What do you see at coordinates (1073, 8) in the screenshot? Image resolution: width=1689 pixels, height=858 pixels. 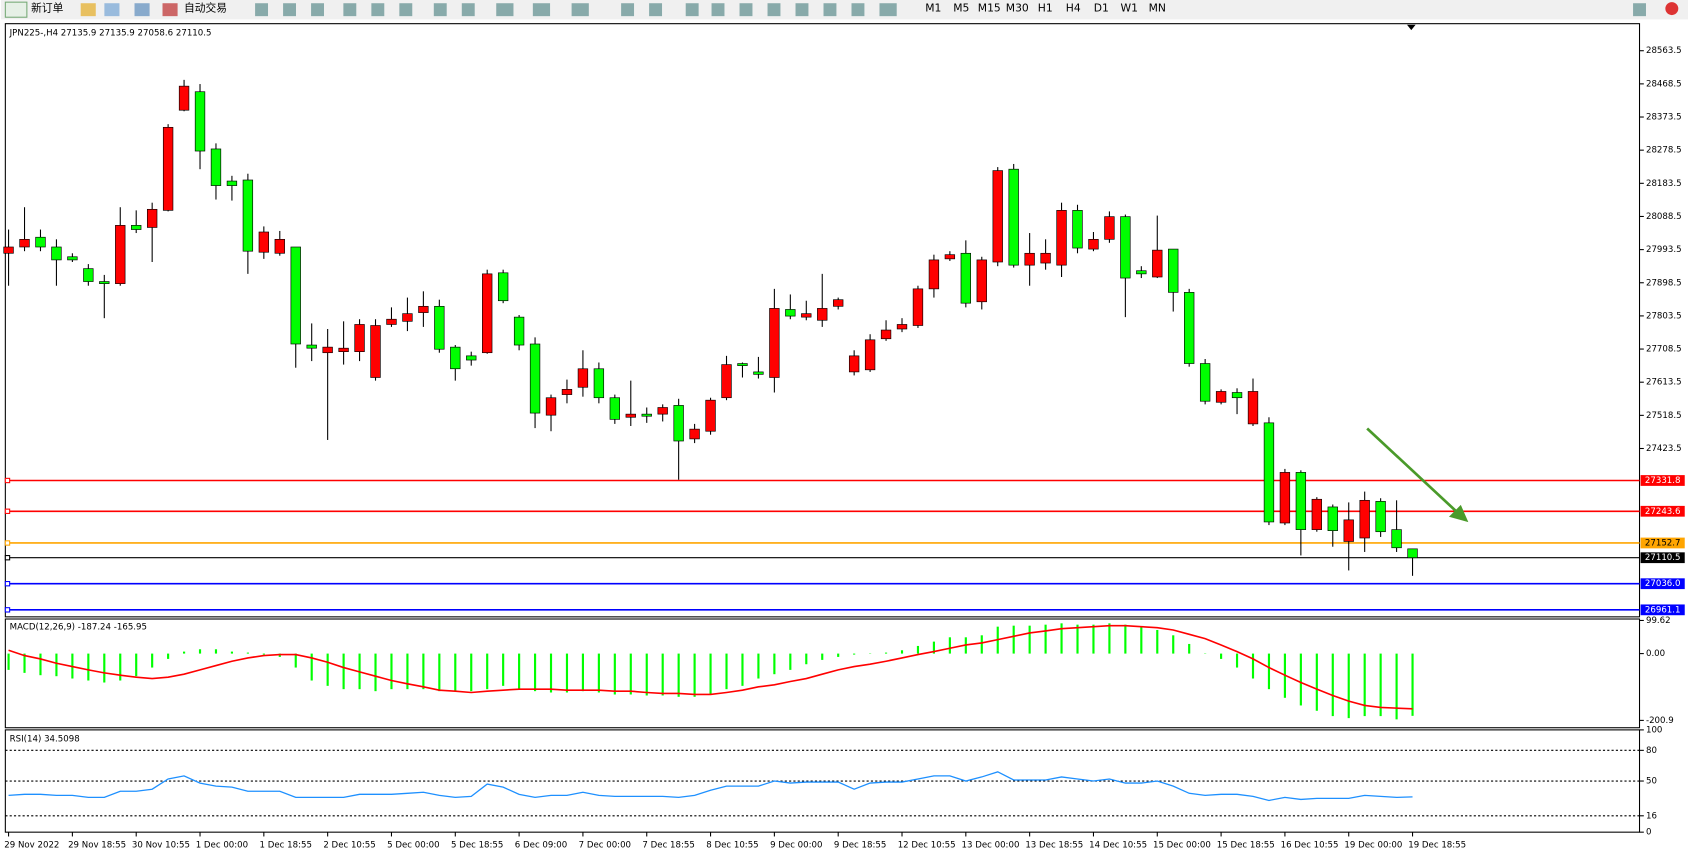 I see `timeframe-button: H4` at bounding box center [1073, 8].